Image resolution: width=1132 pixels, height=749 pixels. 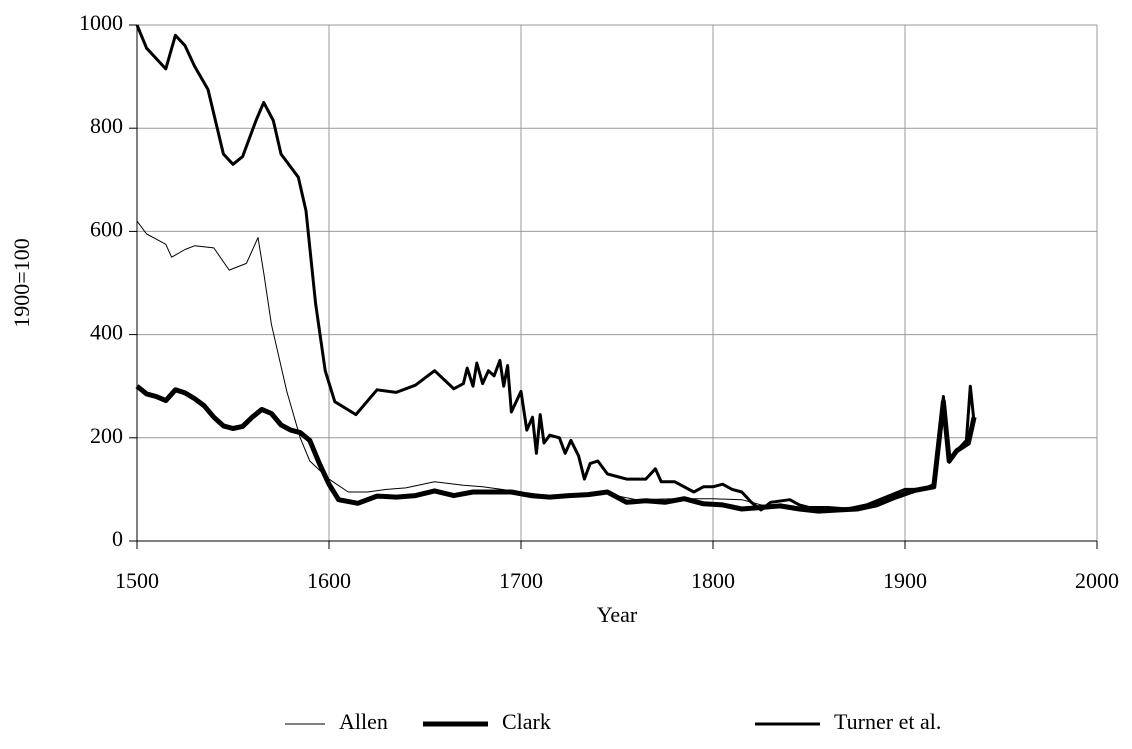 What do you see at coordinates (363, 721) in the screenshot?
I see `legend-label: Allen` at bounding box center [363, 721].